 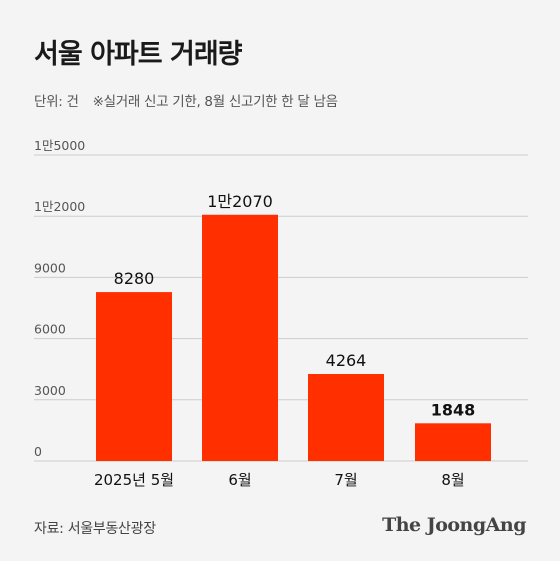 What do you see at coordinates (56, 102) in the screenshot?
I see `unit-label: 단위: 건` at bounding box center [56, 102].